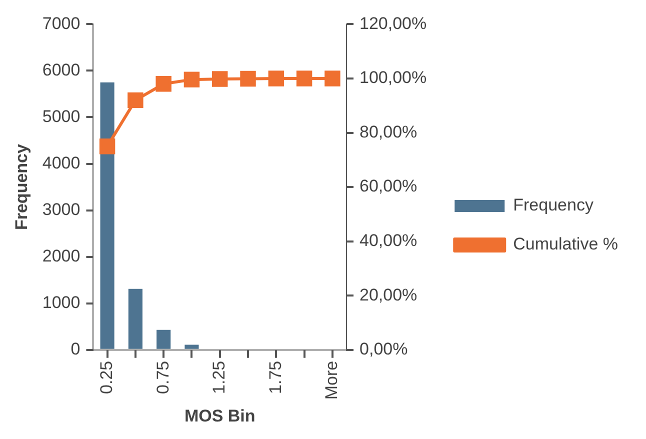  Describe the element at coordinates (162, 377) in the screenshot. I see `x-tick-label: 0.75` at that location.